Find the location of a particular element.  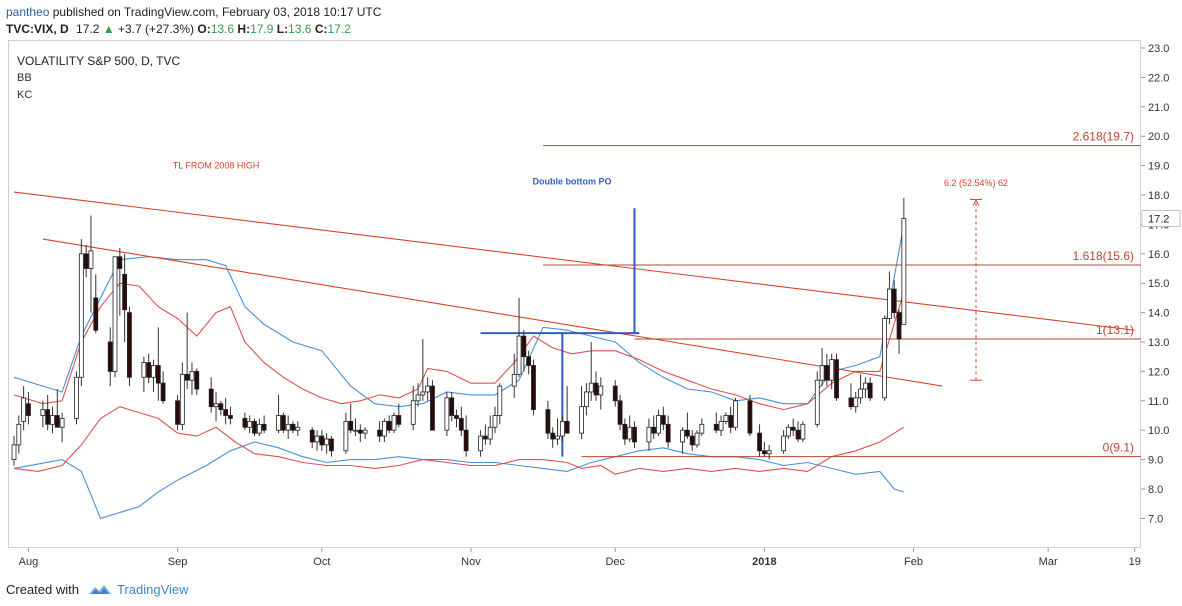

tradingview-logo-icon is located at coordinates (100, 592).